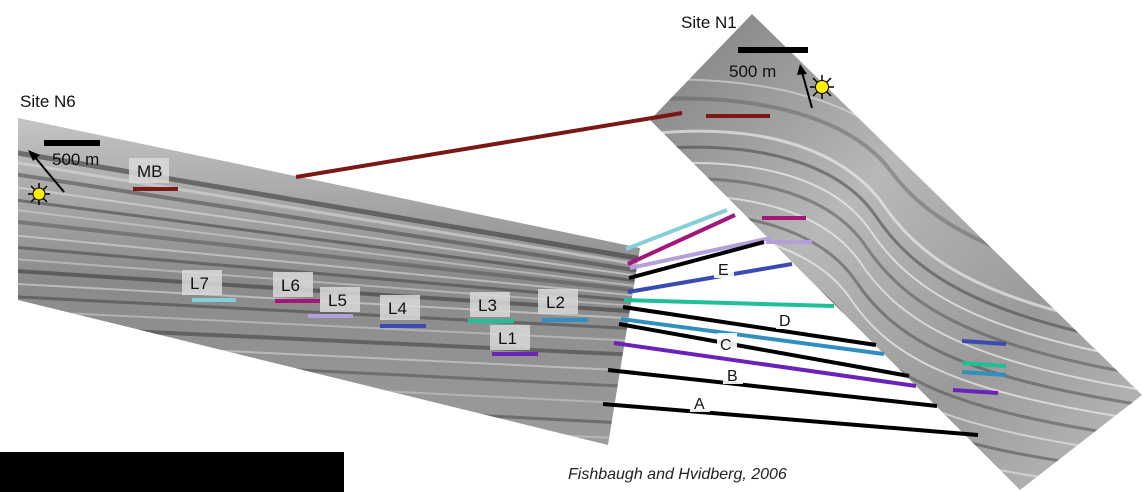 The height and width of the screenshot is (492, 1142). I want to click on sun-arrow-n1, so click(815, 86).